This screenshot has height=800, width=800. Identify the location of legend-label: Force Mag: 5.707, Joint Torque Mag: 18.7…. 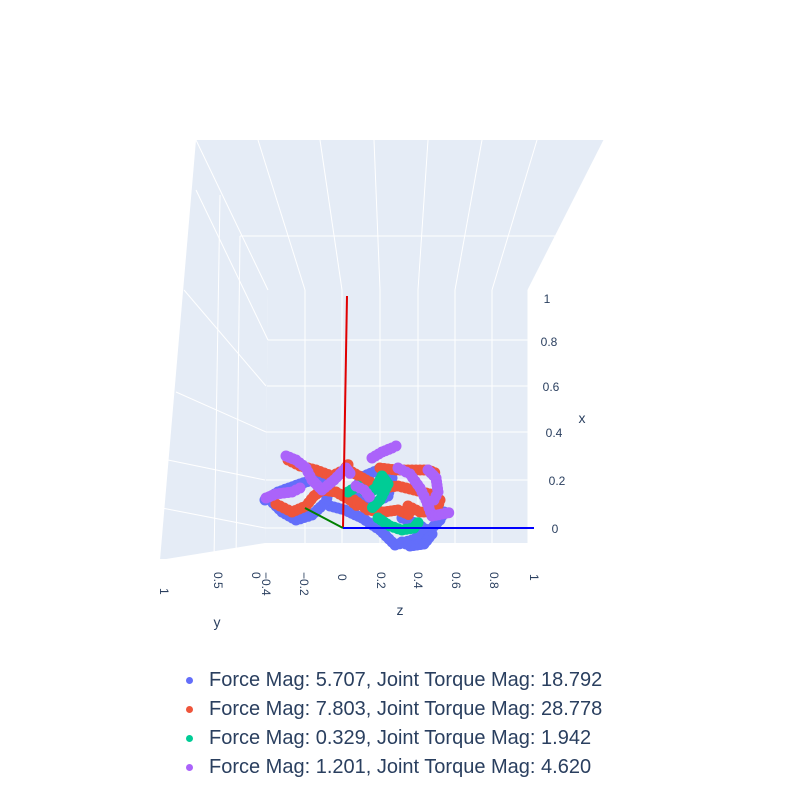
(406, 680).